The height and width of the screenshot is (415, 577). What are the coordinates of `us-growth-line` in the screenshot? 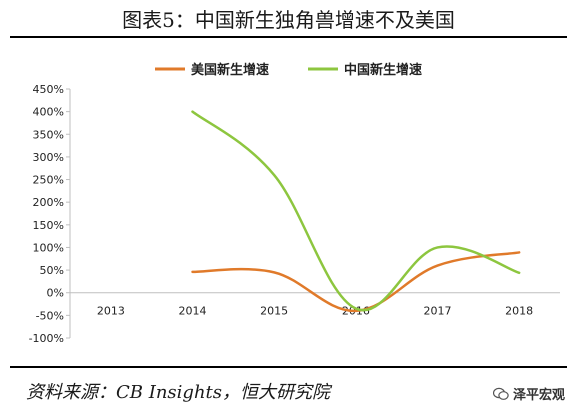 It's located at (356, 282).